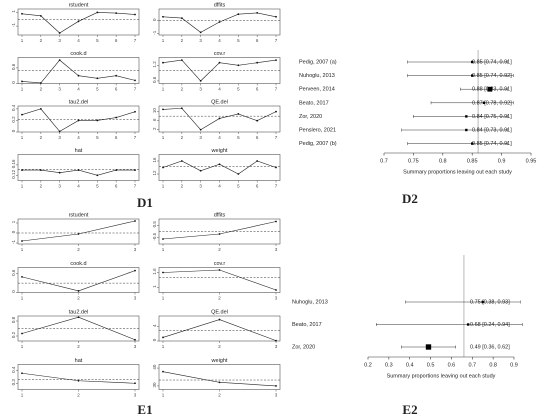 The image size is (550, 419). Describe the element at coordinates (219, 151) in the screenshot. I see `panel-title: weight` at that location.